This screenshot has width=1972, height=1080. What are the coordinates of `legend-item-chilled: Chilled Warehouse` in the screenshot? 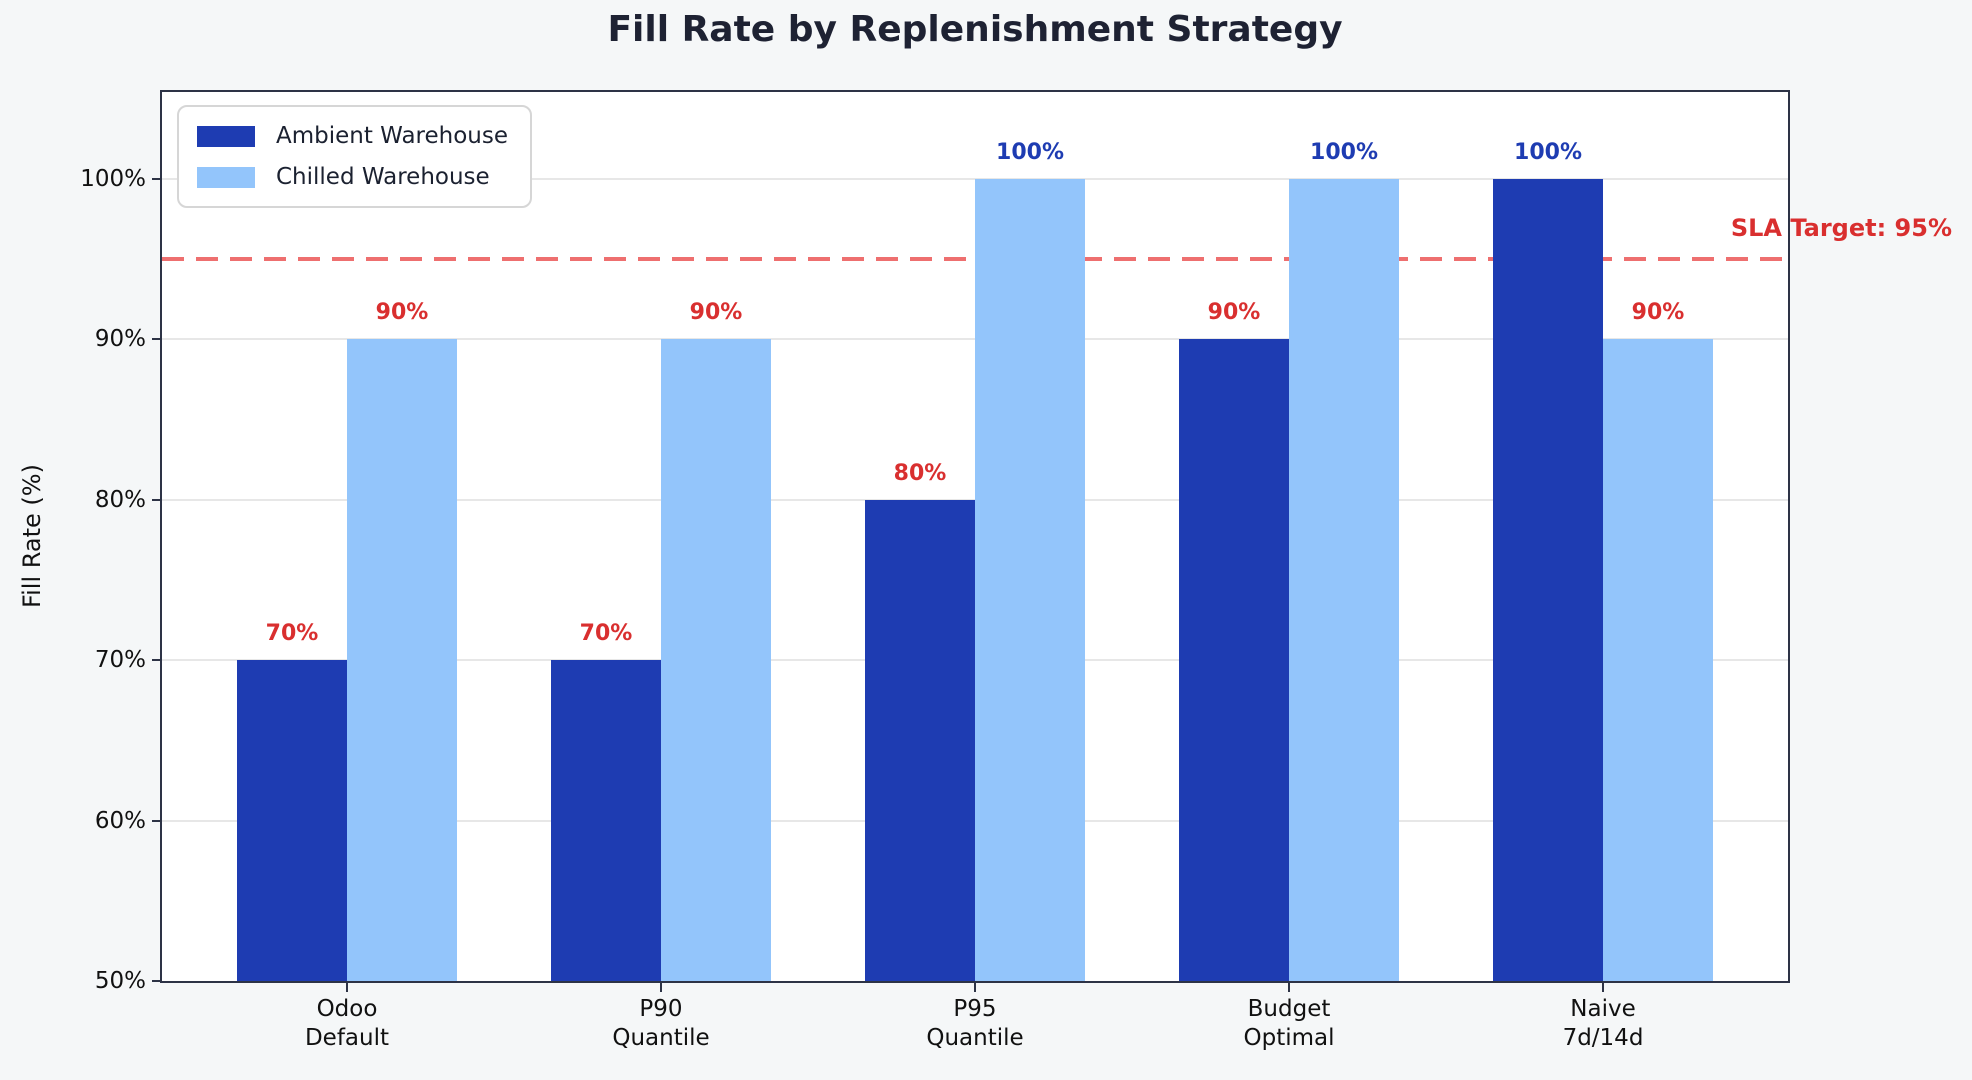 It's located at (352, 177).